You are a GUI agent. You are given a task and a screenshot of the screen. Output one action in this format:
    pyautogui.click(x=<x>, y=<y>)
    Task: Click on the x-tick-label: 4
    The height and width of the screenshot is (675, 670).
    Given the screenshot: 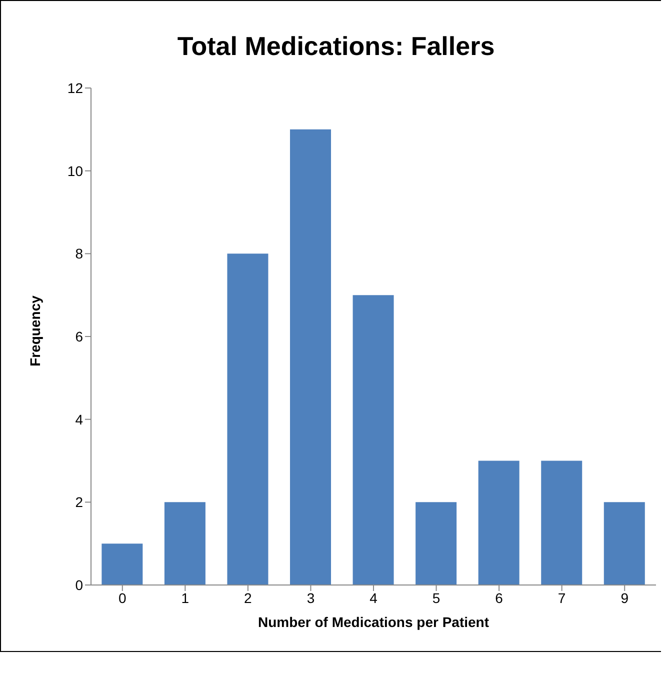 What is the action you would take?
    pyautogui.click(x=374, y=598)
    